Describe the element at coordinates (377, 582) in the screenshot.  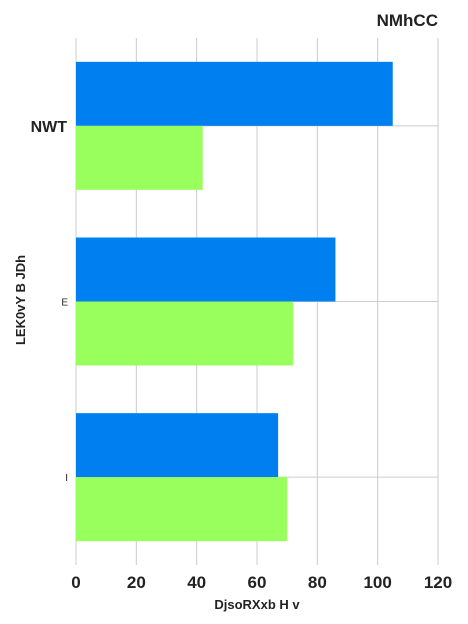
I see `x-tick-label: 100` at that location.